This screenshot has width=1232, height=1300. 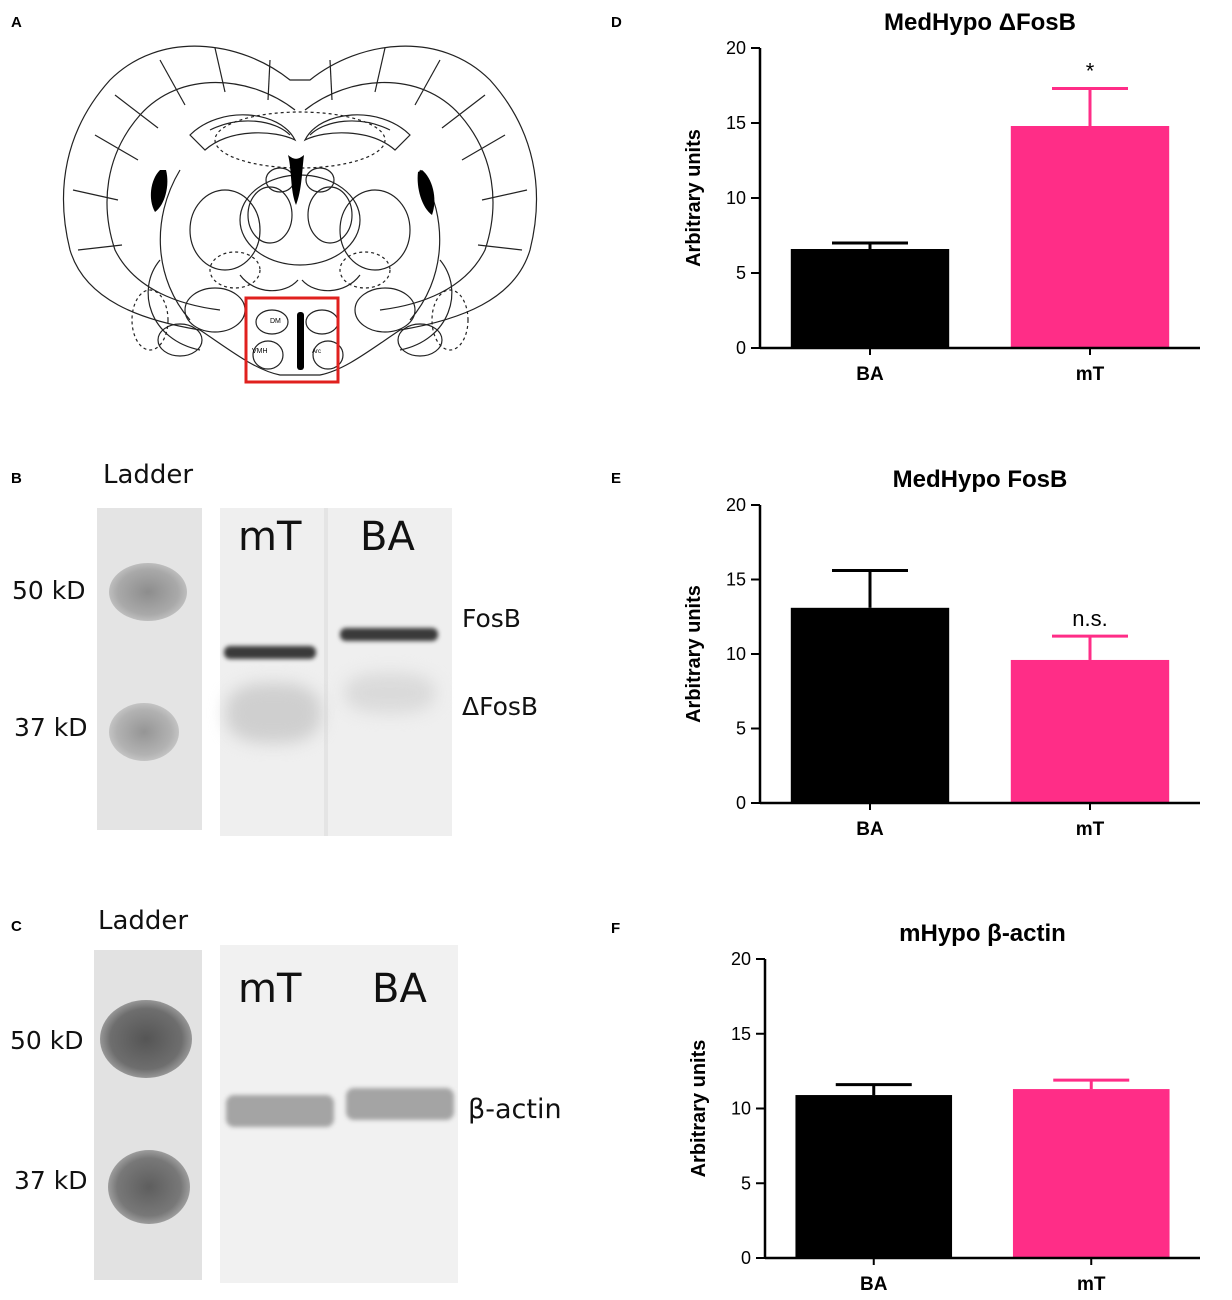 I want to click on marker-37kd-c: 37 kD, so click(x=51, y=1180).